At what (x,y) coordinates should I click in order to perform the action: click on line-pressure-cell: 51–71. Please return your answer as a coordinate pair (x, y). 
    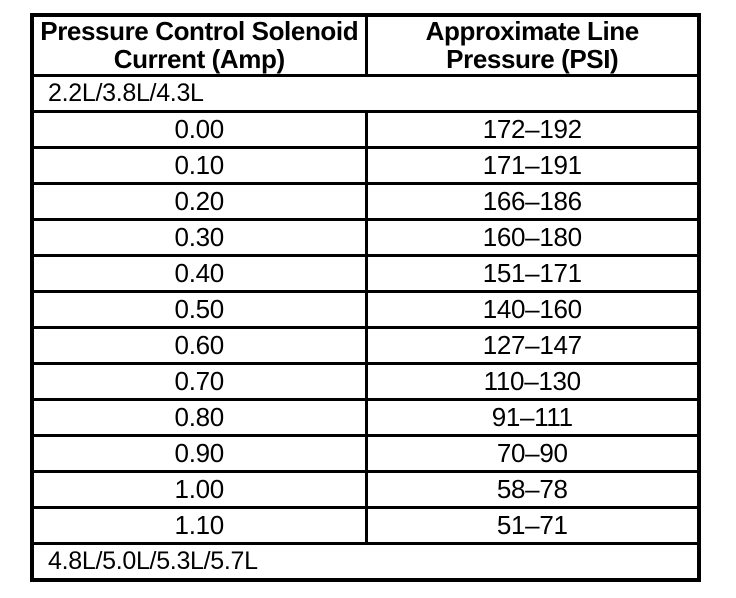
    Looking at the image, I should click on (532, 525).